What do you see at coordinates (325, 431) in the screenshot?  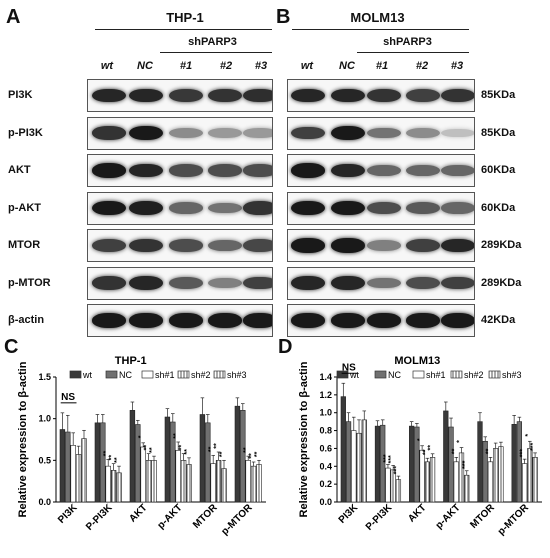 I see `y-tick-label: 0.8` at bounding box center [325, 431].